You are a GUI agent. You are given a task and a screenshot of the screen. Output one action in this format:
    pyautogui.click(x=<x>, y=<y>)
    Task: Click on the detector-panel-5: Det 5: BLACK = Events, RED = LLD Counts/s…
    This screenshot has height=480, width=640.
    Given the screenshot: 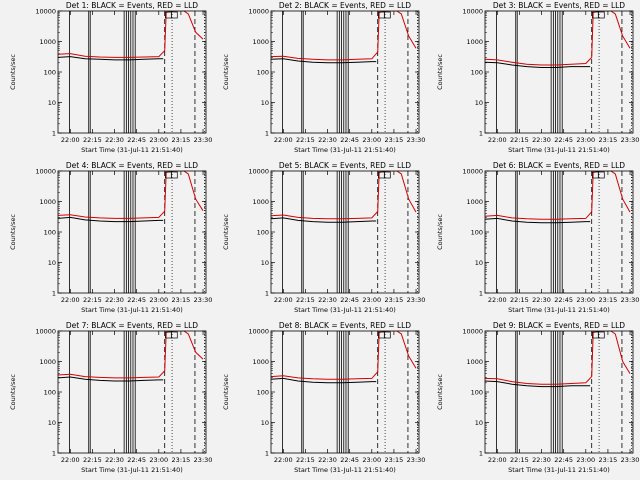 What is the action you would take?
    pyautogui.click(x=319, y=240)
    